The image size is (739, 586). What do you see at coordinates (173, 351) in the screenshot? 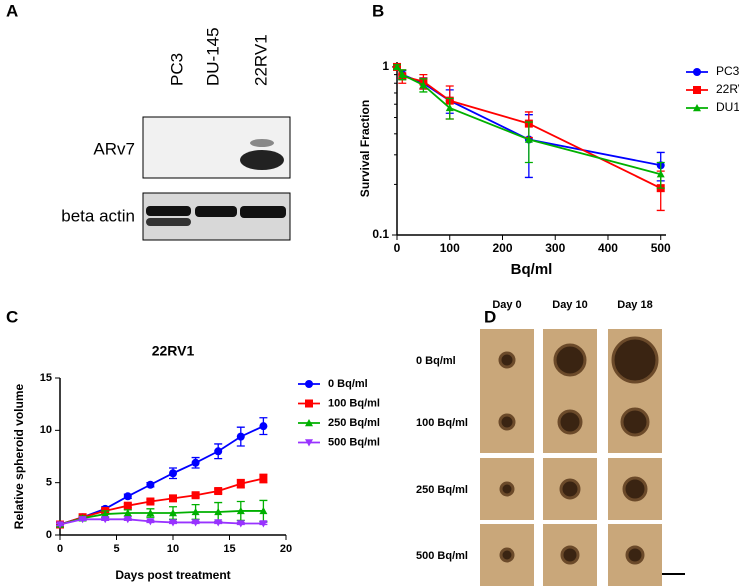
I see `chart-title: 22RV1` at bounding box center [173, 351].